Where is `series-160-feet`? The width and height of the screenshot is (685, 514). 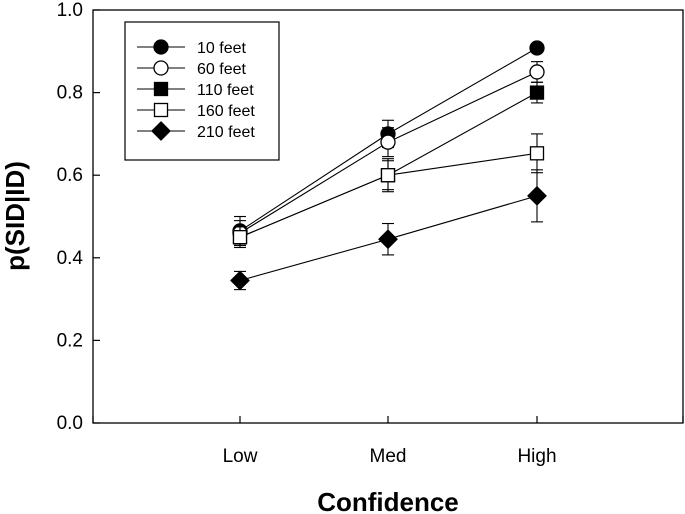
series-160-feet is located at coordinates (388, 191).